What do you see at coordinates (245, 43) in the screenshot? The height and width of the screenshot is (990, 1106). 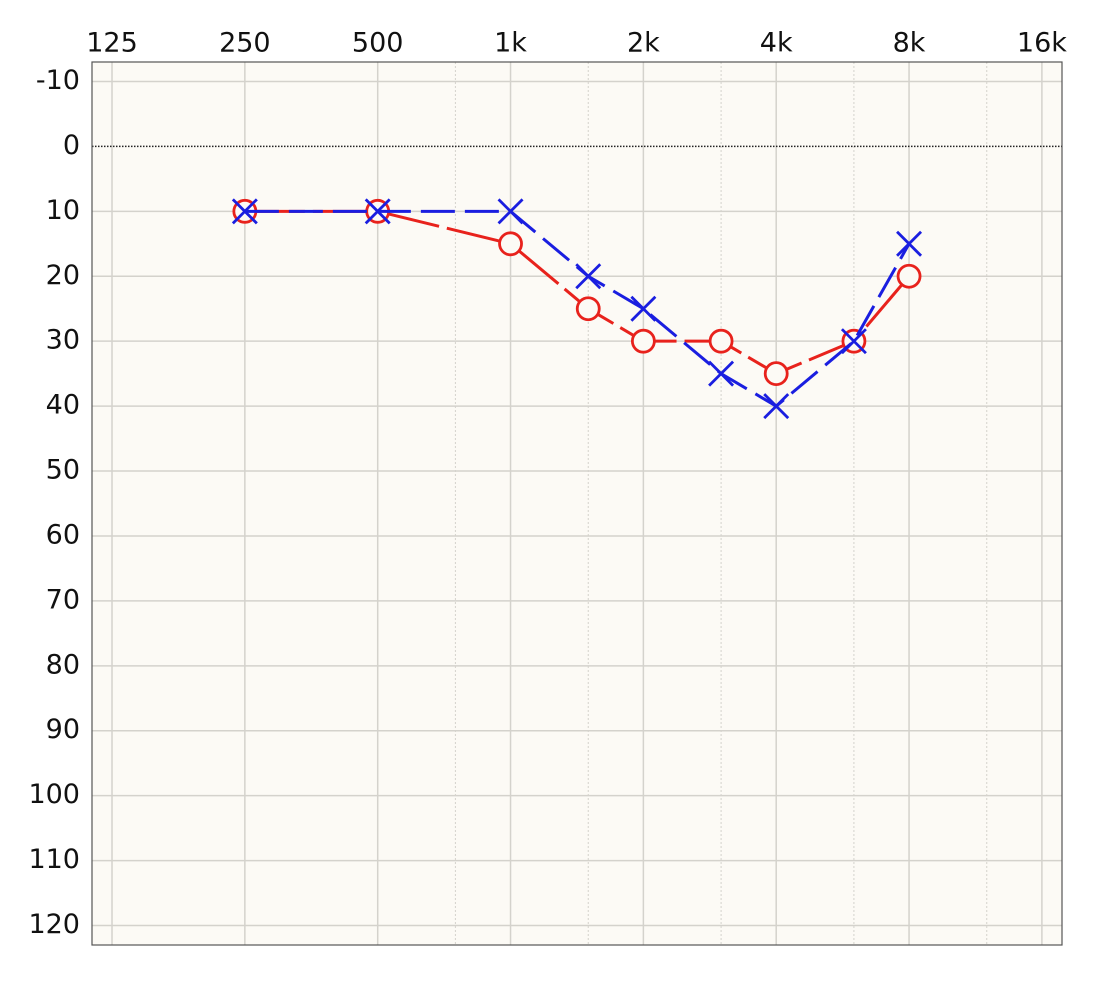 I see `x-tick-label: 250` at bounding box center [245, 43].